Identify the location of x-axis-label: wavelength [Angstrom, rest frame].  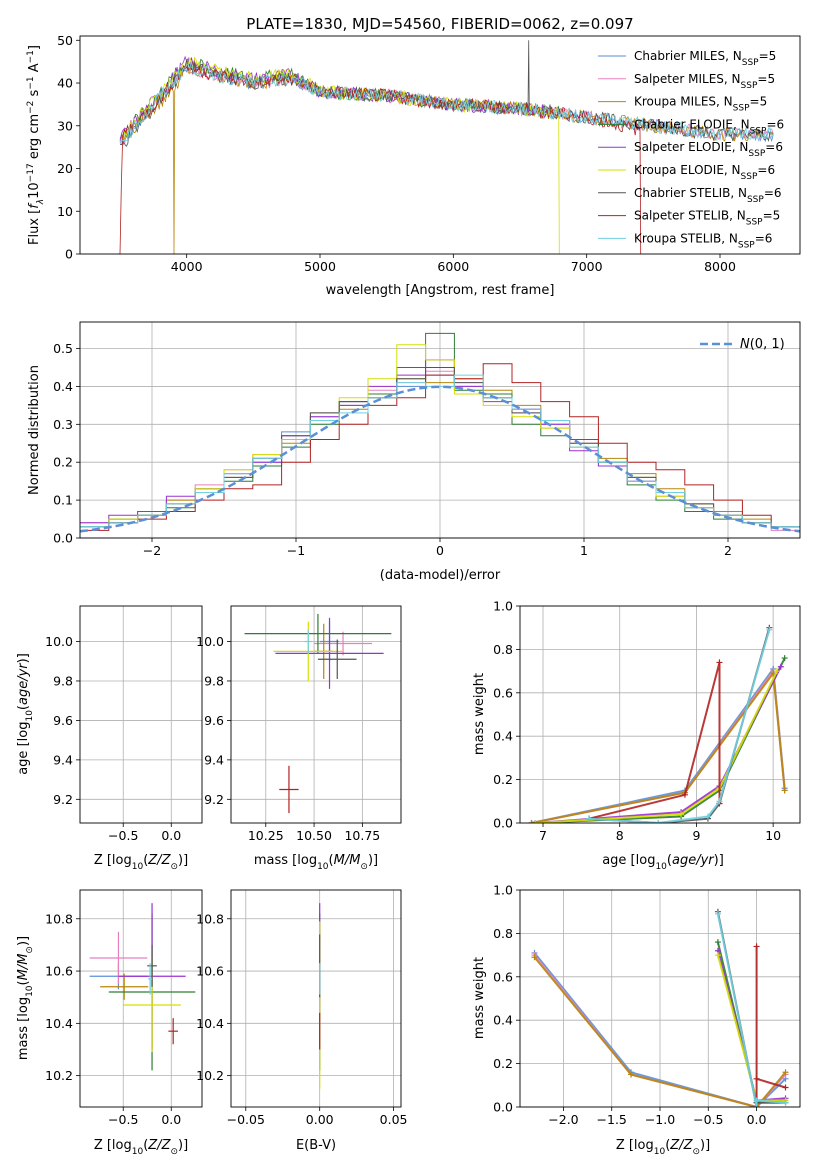
(440, 290).